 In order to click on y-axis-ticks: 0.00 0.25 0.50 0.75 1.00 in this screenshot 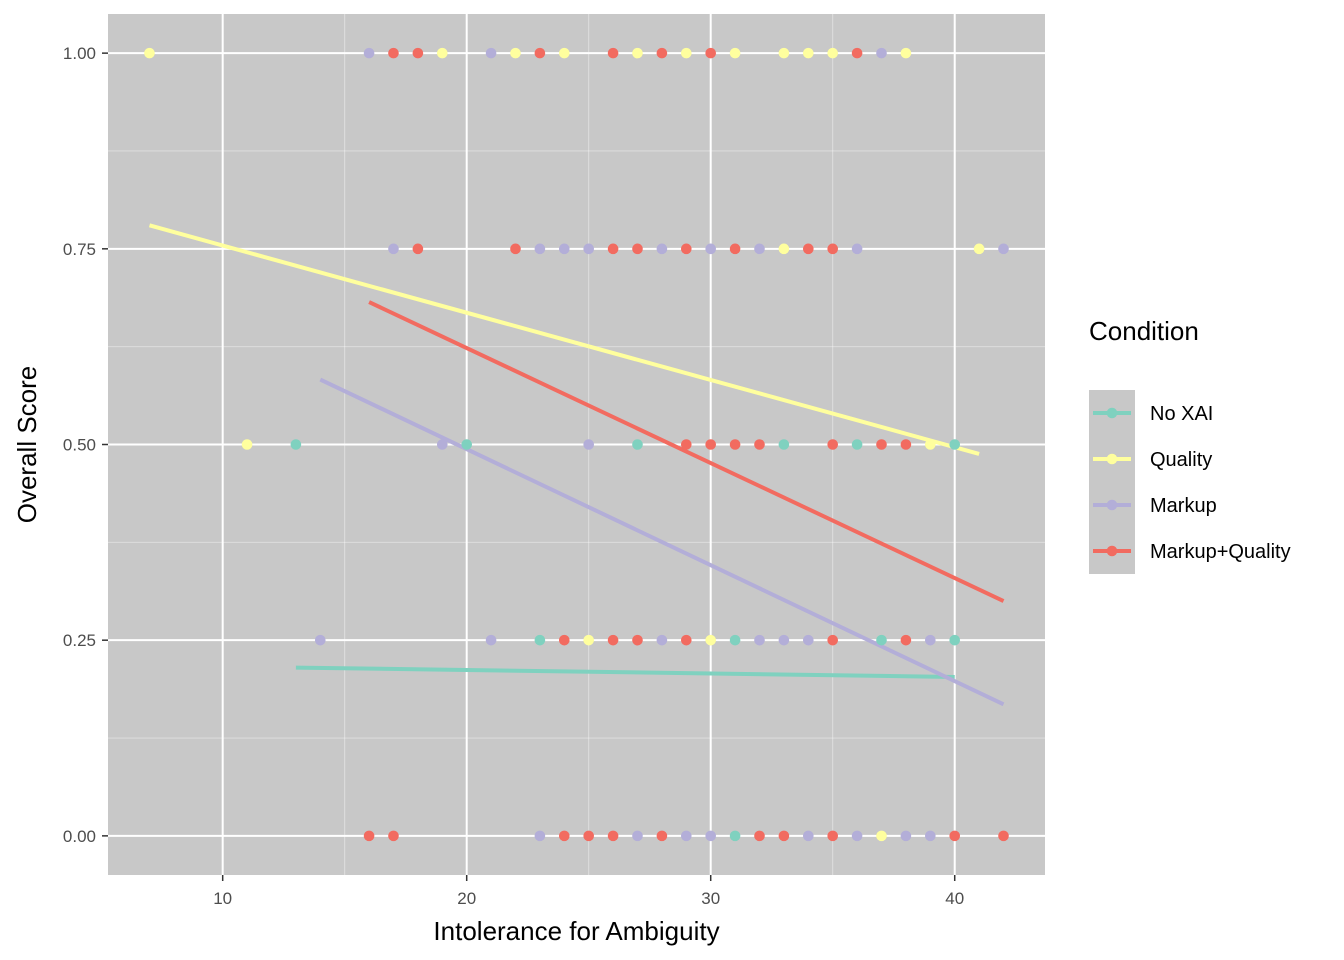, I will do `click(85, 445)`.